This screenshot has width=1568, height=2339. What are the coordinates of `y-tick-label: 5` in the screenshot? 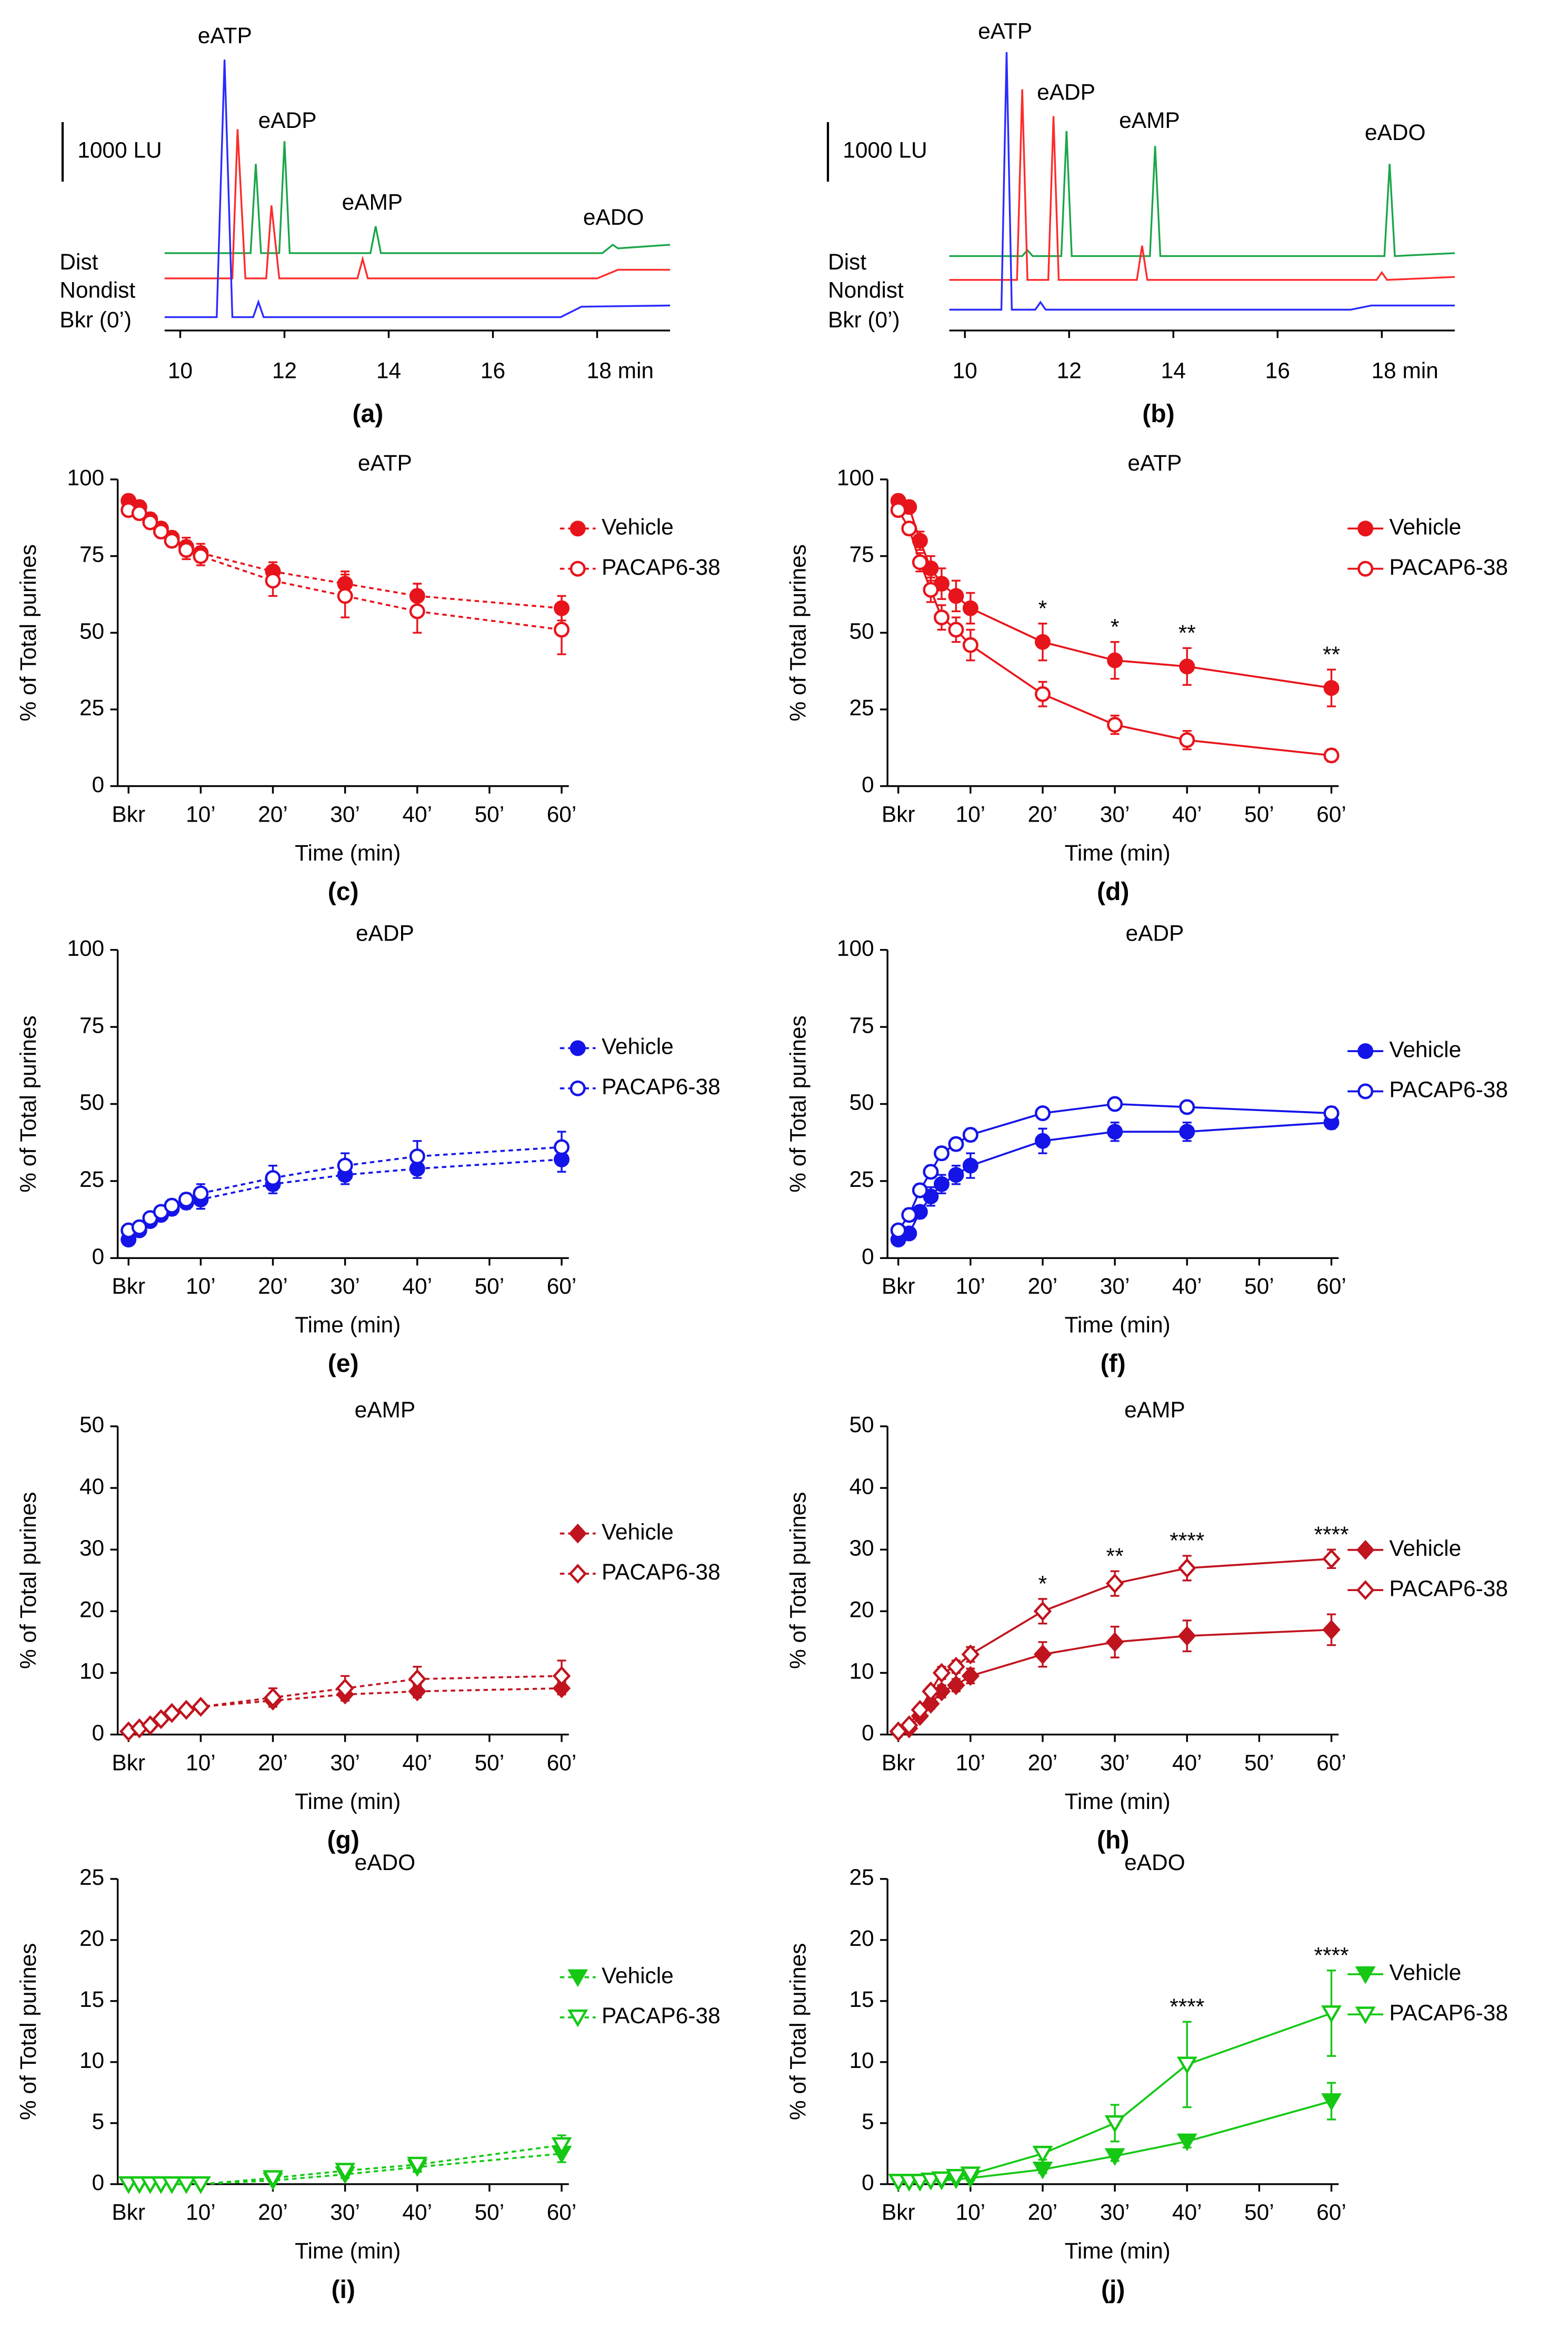 It's located at (868, 2121).